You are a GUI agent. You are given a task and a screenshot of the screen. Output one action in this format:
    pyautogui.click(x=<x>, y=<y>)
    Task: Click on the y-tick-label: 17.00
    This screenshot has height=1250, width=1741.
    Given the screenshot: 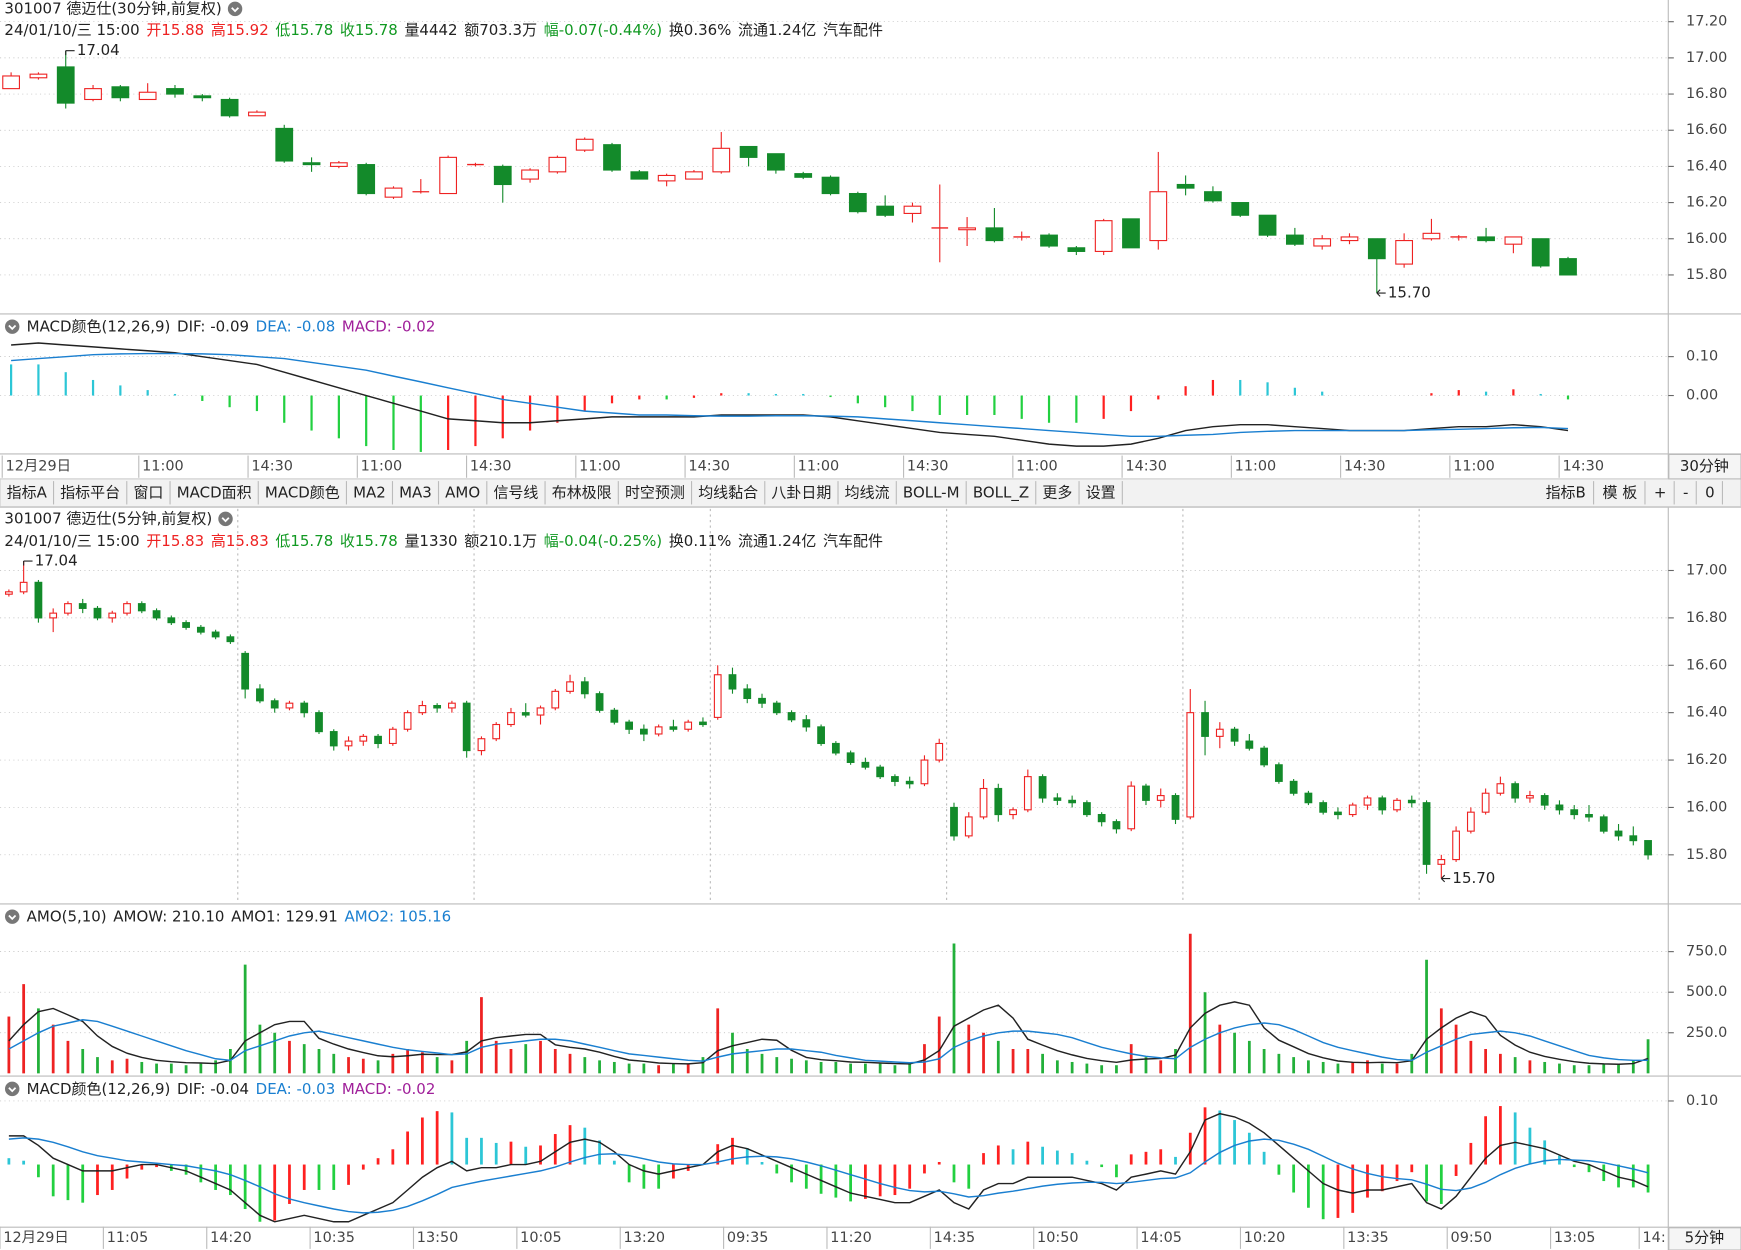 What is the action you would take?
    pyautogui.click(x=1706, y=570)
    